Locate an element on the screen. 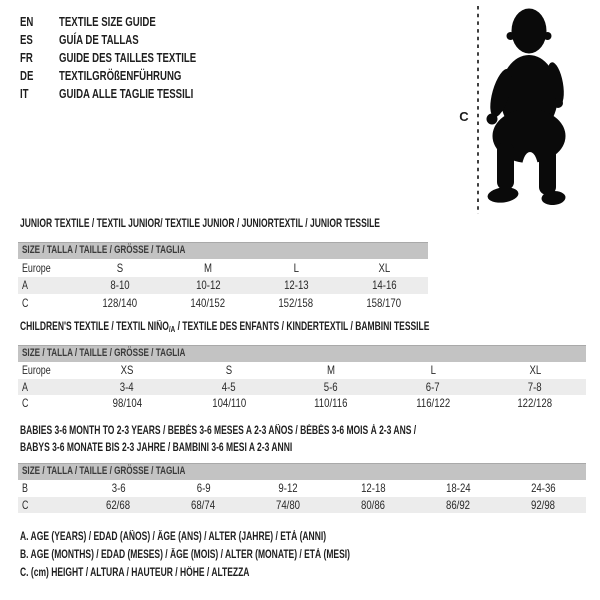 Image resolution: width=600 pixels, height=600 pixels. cell-text: 12-13 is located at coordinates (296, 285).